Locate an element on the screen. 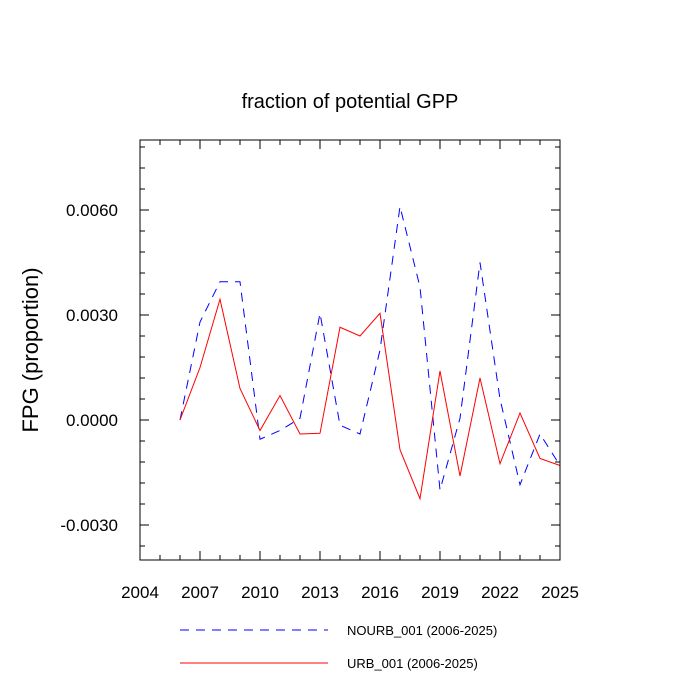 The image size is (700, 700). x-tick-label: 2013 is located at coordinates (320, 592).